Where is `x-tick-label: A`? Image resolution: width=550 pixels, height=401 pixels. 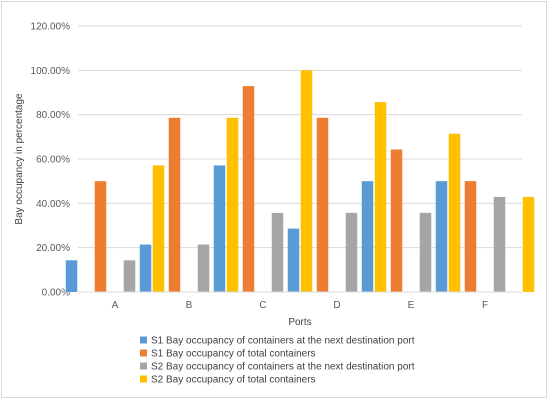 x-tick-label: A is located at coordinates (115, 305).